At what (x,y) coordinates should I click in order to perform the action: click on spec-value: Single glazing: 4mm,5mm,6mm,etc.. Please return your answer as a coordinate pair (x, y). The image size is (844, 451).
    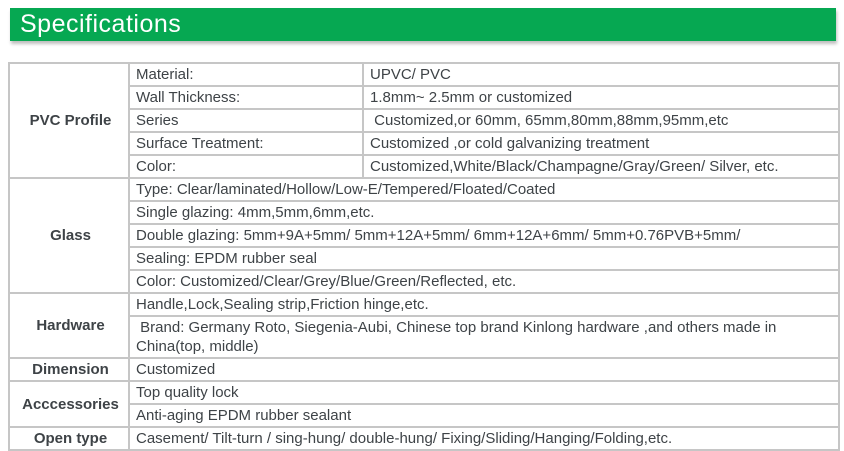
    Looking at the image, I should click on (484, 212).